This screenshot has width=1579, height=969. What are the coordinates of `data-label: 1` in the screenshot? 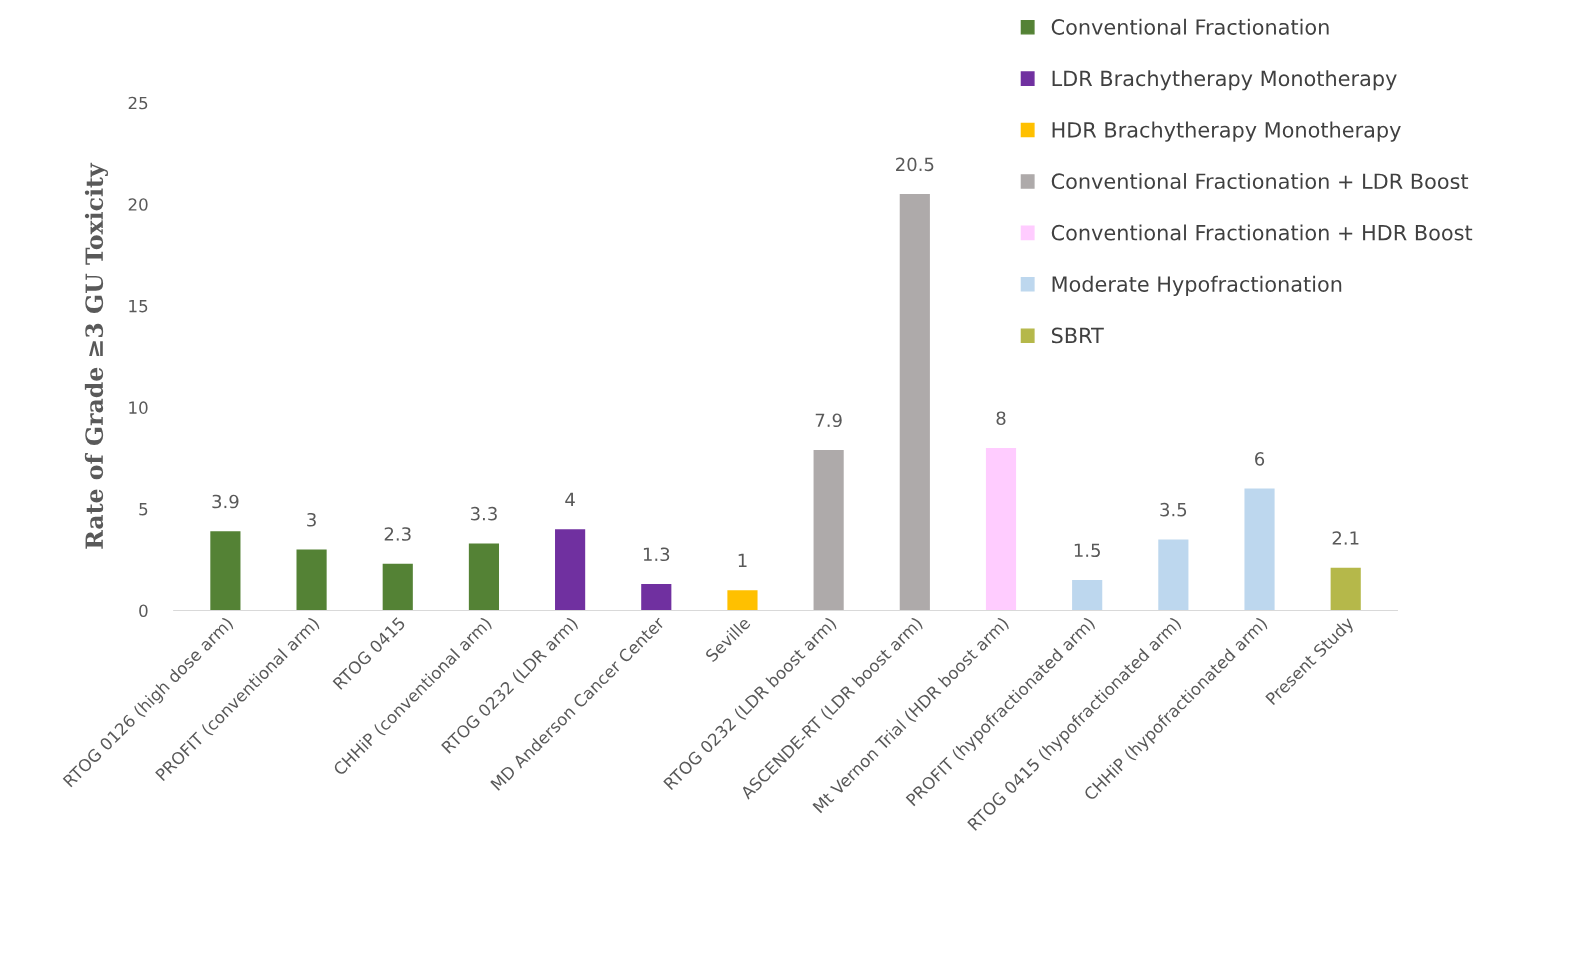 It's located at (742, 560).